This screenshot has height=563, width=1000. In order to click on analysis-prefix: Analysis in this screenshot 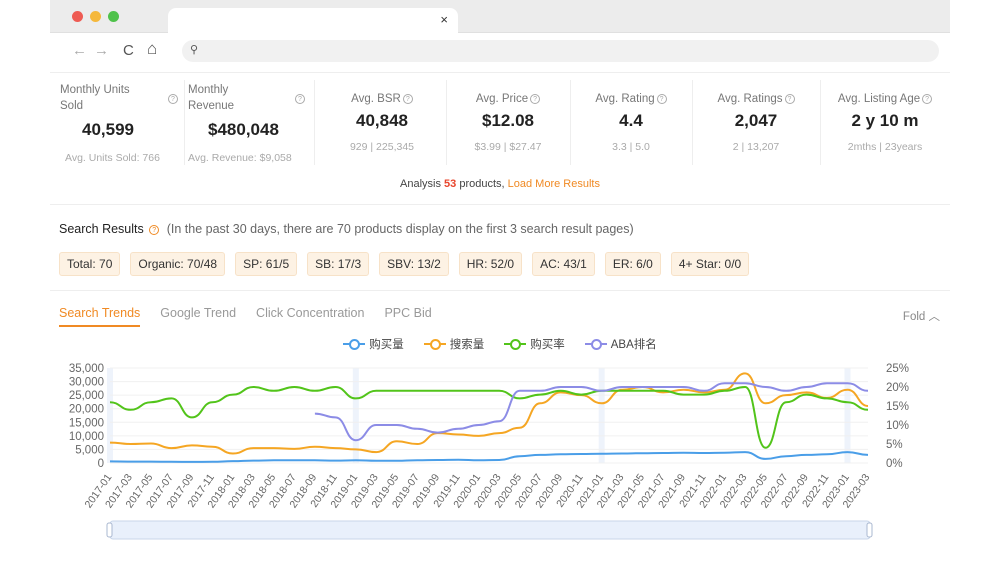, I will do `click(422, 184)`.